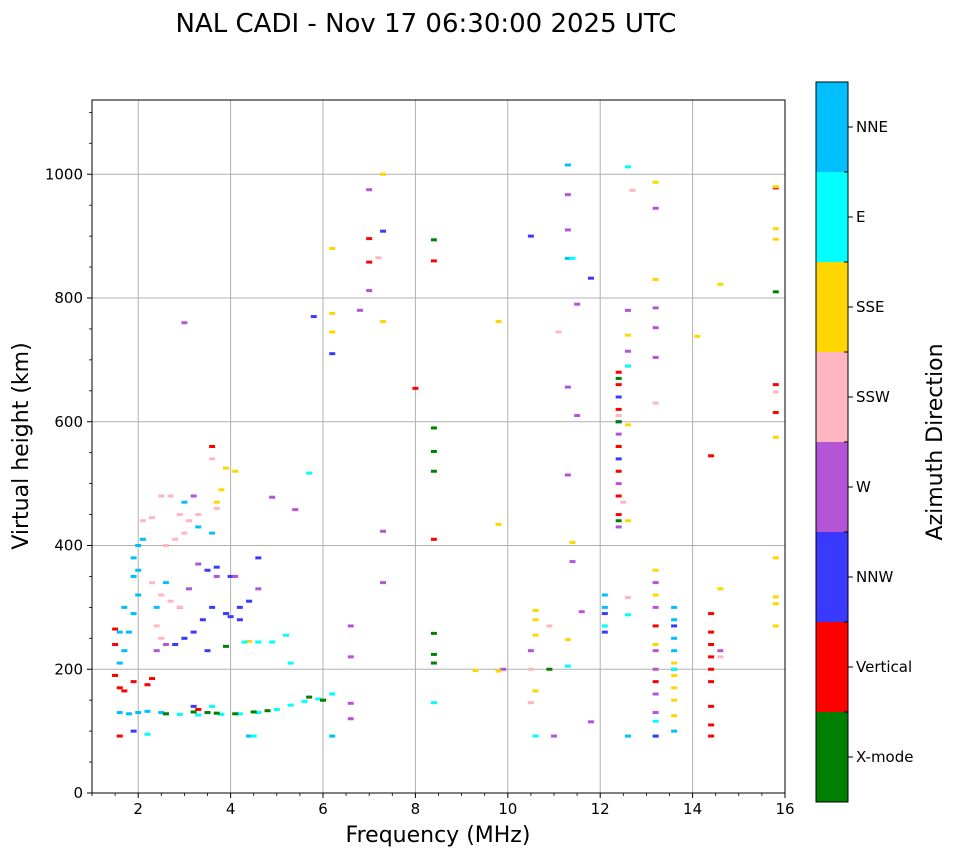 The height and width of the screenshot is (857, 958). Describe the element at coordinates (64, 174) in the screenshot. I see `y-tick-label: 1000` at that location.